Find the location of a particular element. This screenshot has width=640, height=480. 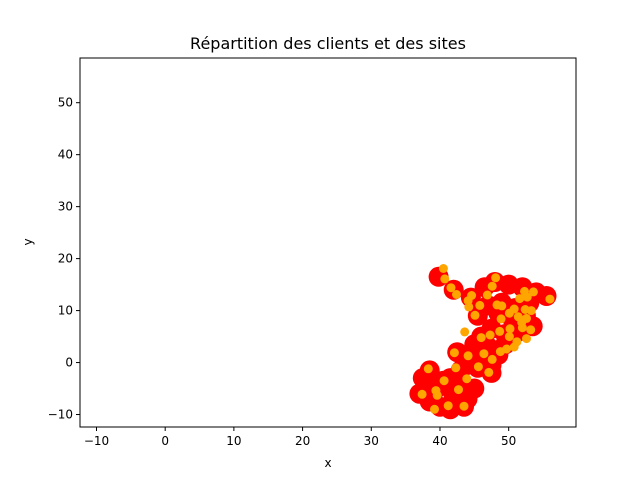

y-tick-label: 20 is located at coordinates (65, 259).